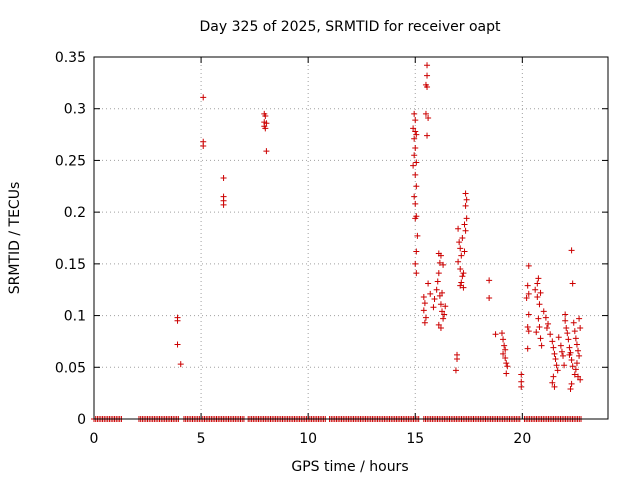 This screenshot has height=480, width=640. Describe the element at coordinates (70, 161) in the screenshot. I see `y-tick-label: 0.25` at that location.